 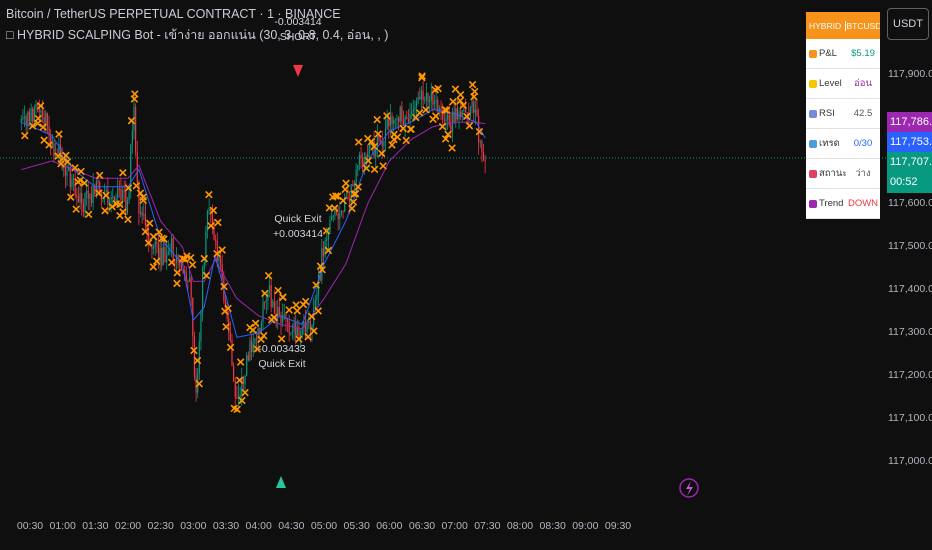 What do you see at coordinates (193, 526) in the screenshot?
I see `time-tick-label: 03:00` at bounding box center [193, 526].